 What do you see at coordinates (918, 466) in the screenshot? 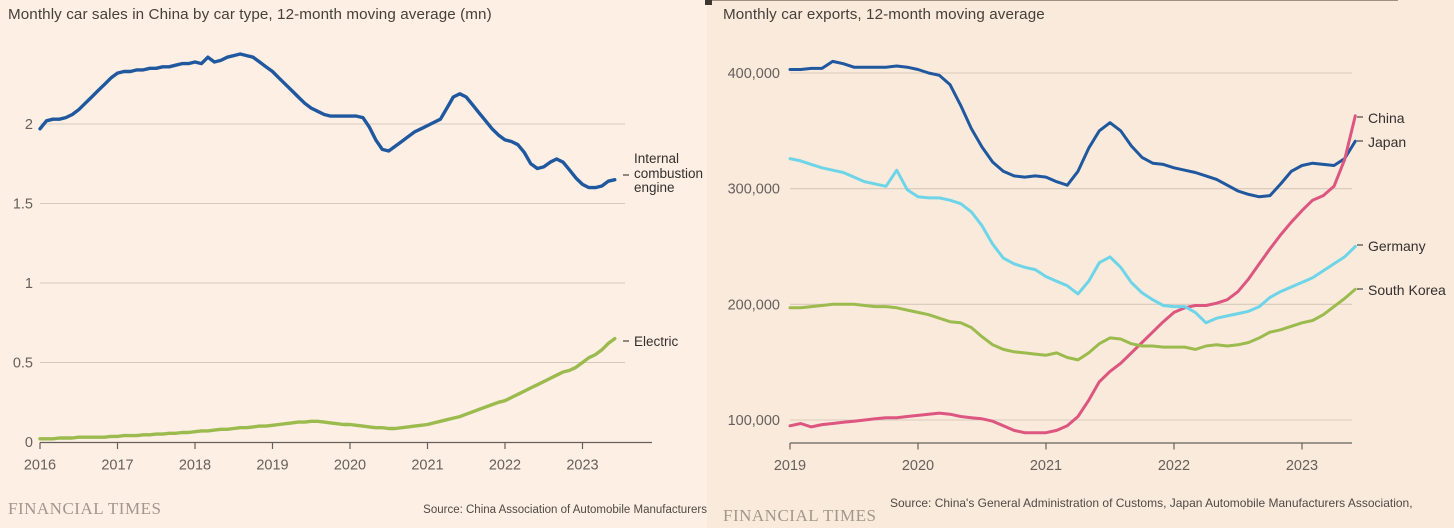
I see `car-exports-xtick-label-2020: 2020` at bounding box center [918, 466].